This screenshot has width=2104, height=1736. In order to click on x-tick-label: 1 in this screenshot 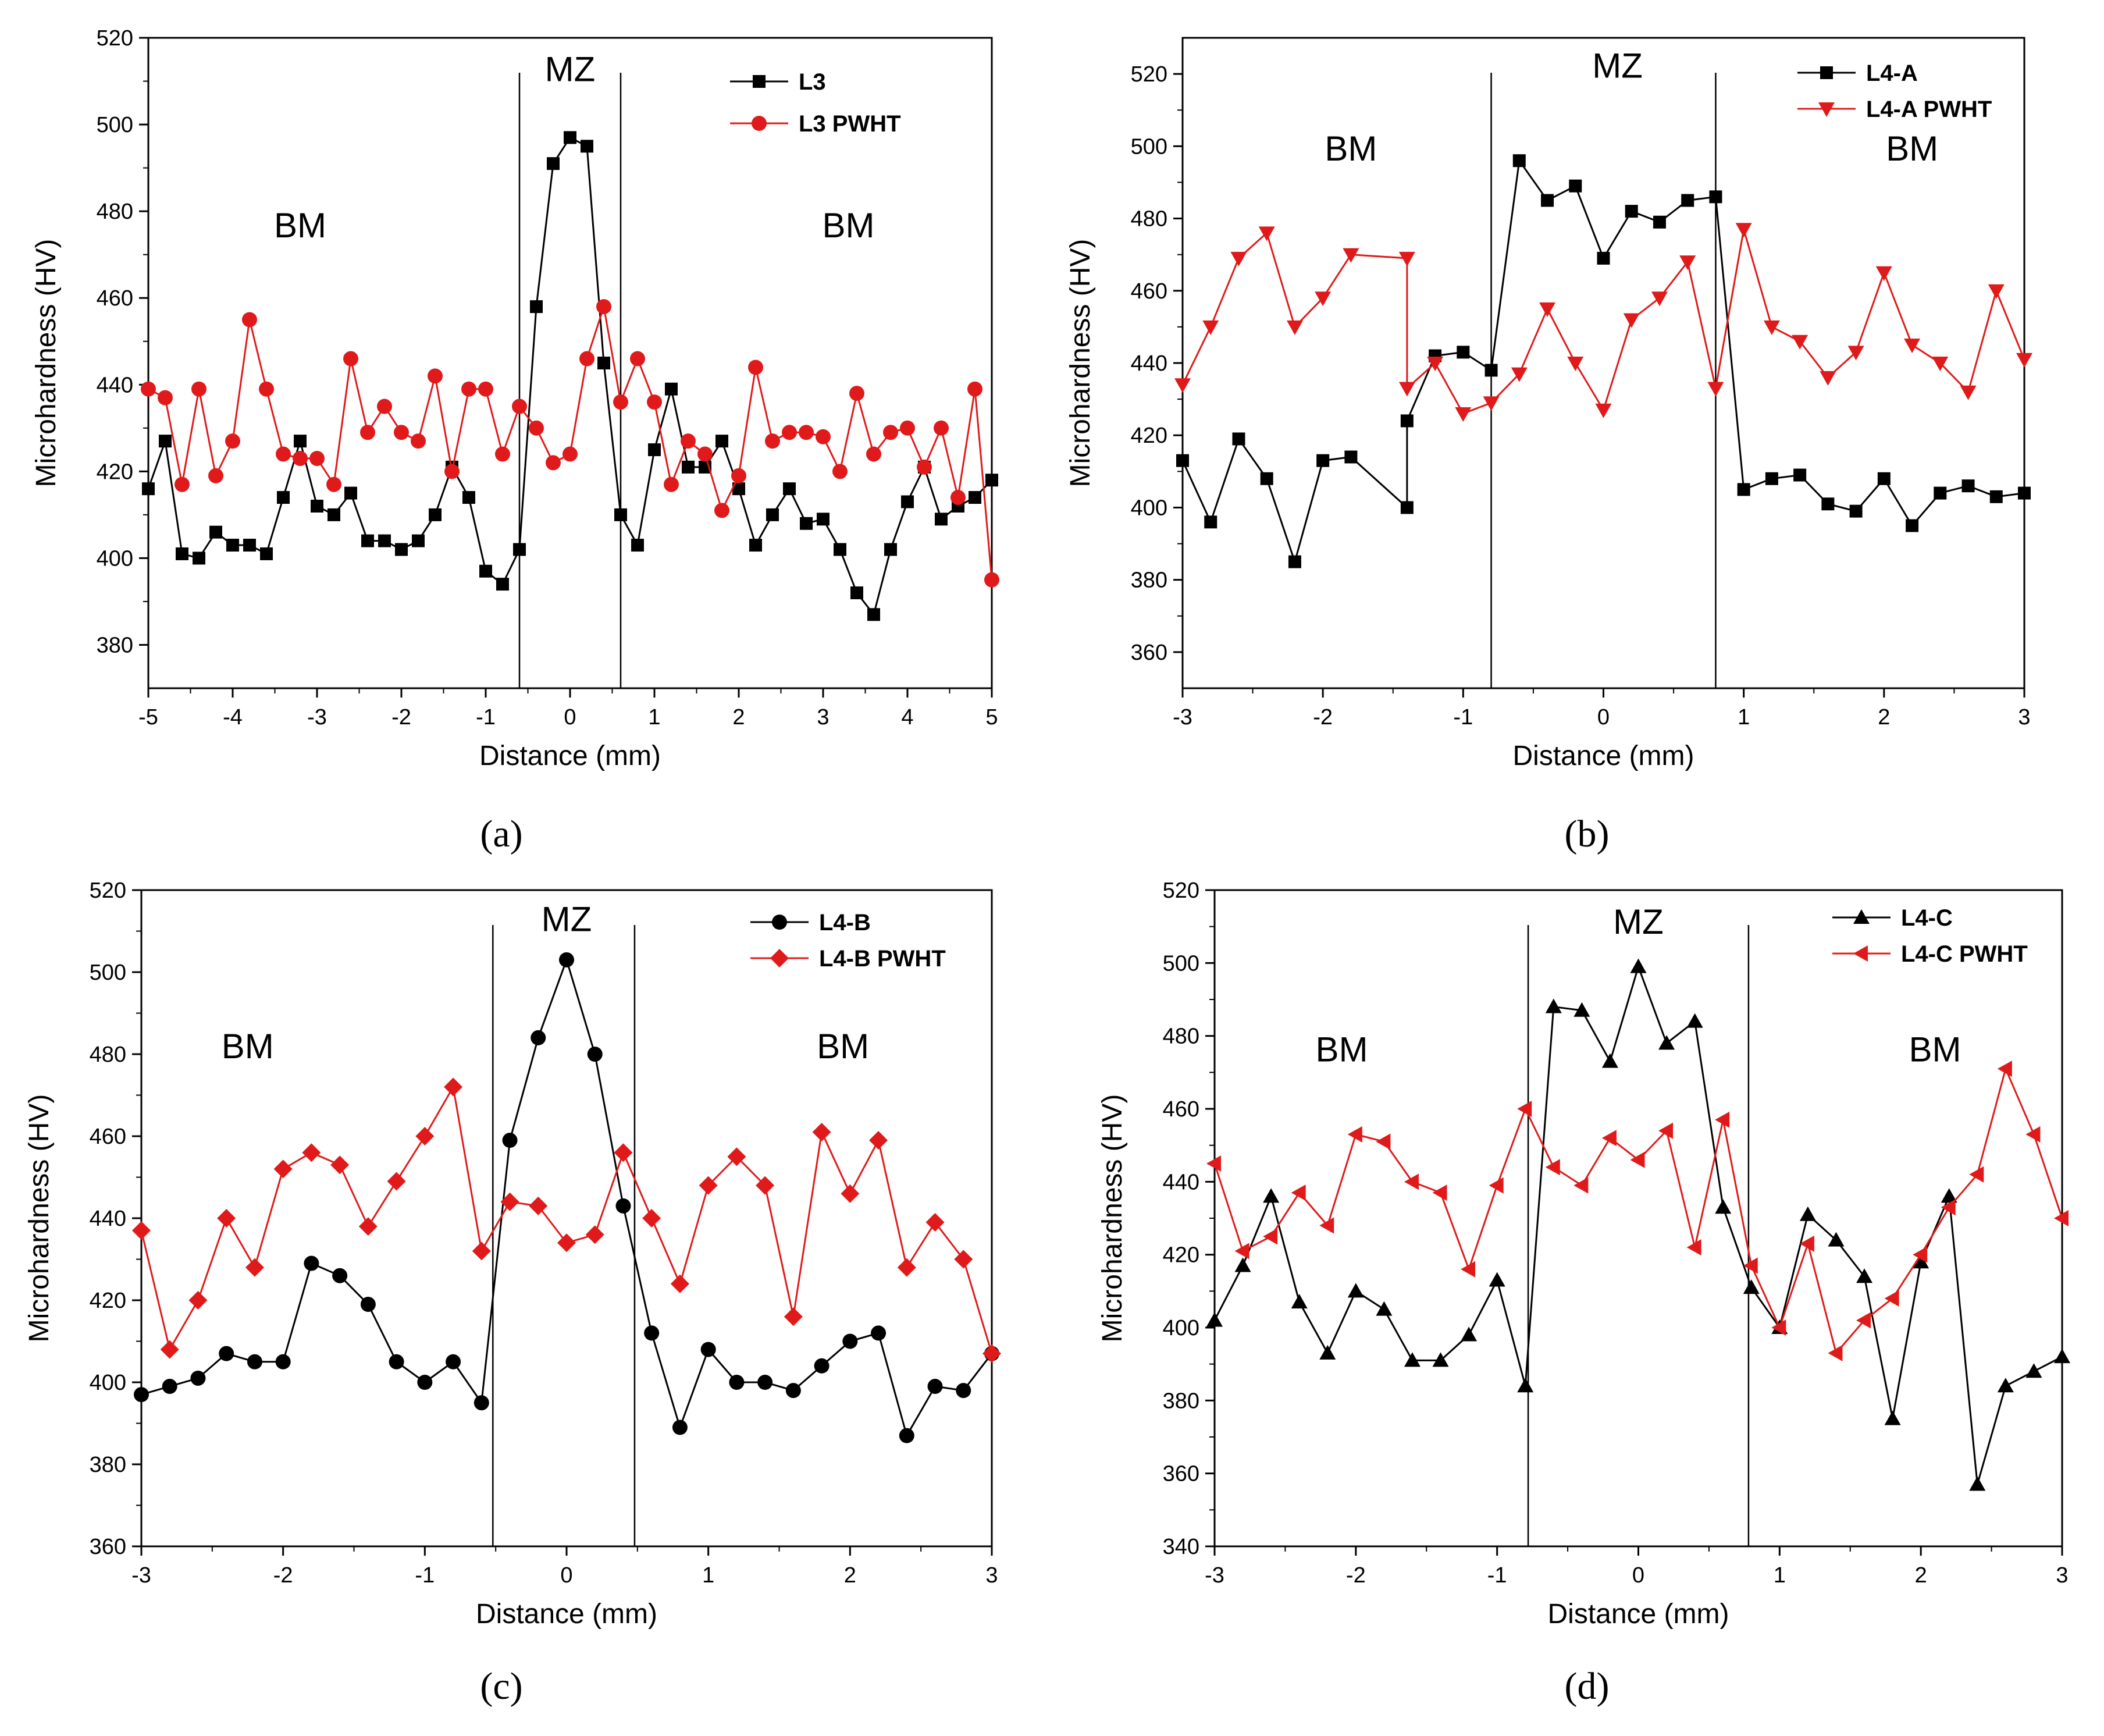, I will do `click(1780, 1576)`.